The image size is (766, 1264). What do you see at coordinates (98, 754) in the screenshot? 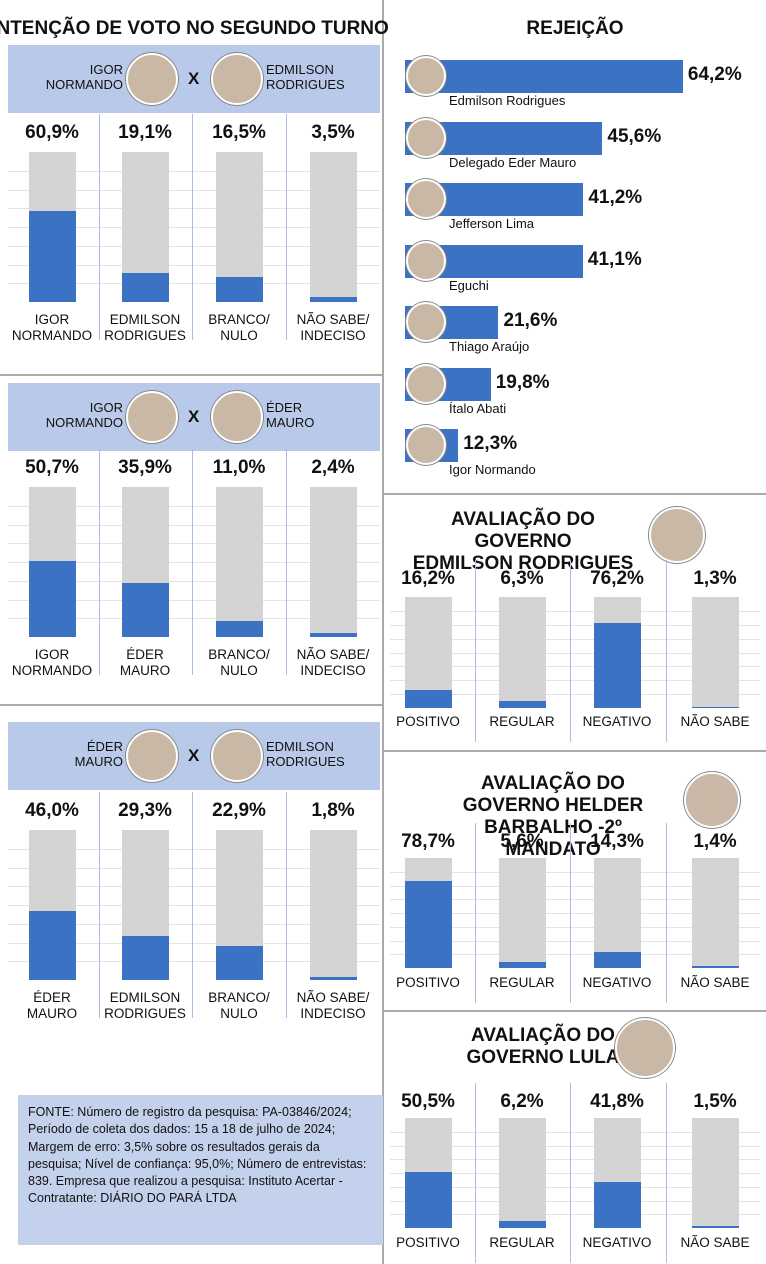
I see `candidate-name: ÉDER MAURO` at bounding box center [98, 754].